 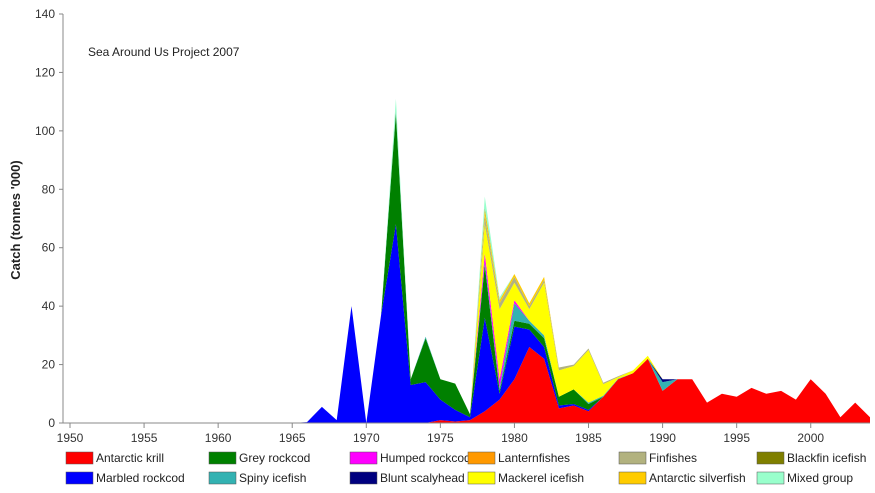 I want to click on legend-swatch-mackerel-icefish, so click(x=481, y=478).